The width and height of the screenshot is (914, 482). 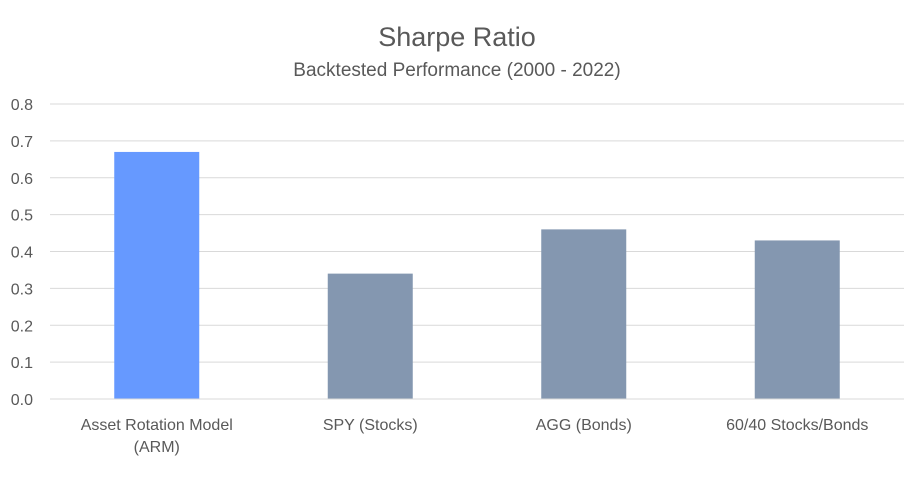 I want to click on y-tick-label: 0.3, so click(x=22, y=289).